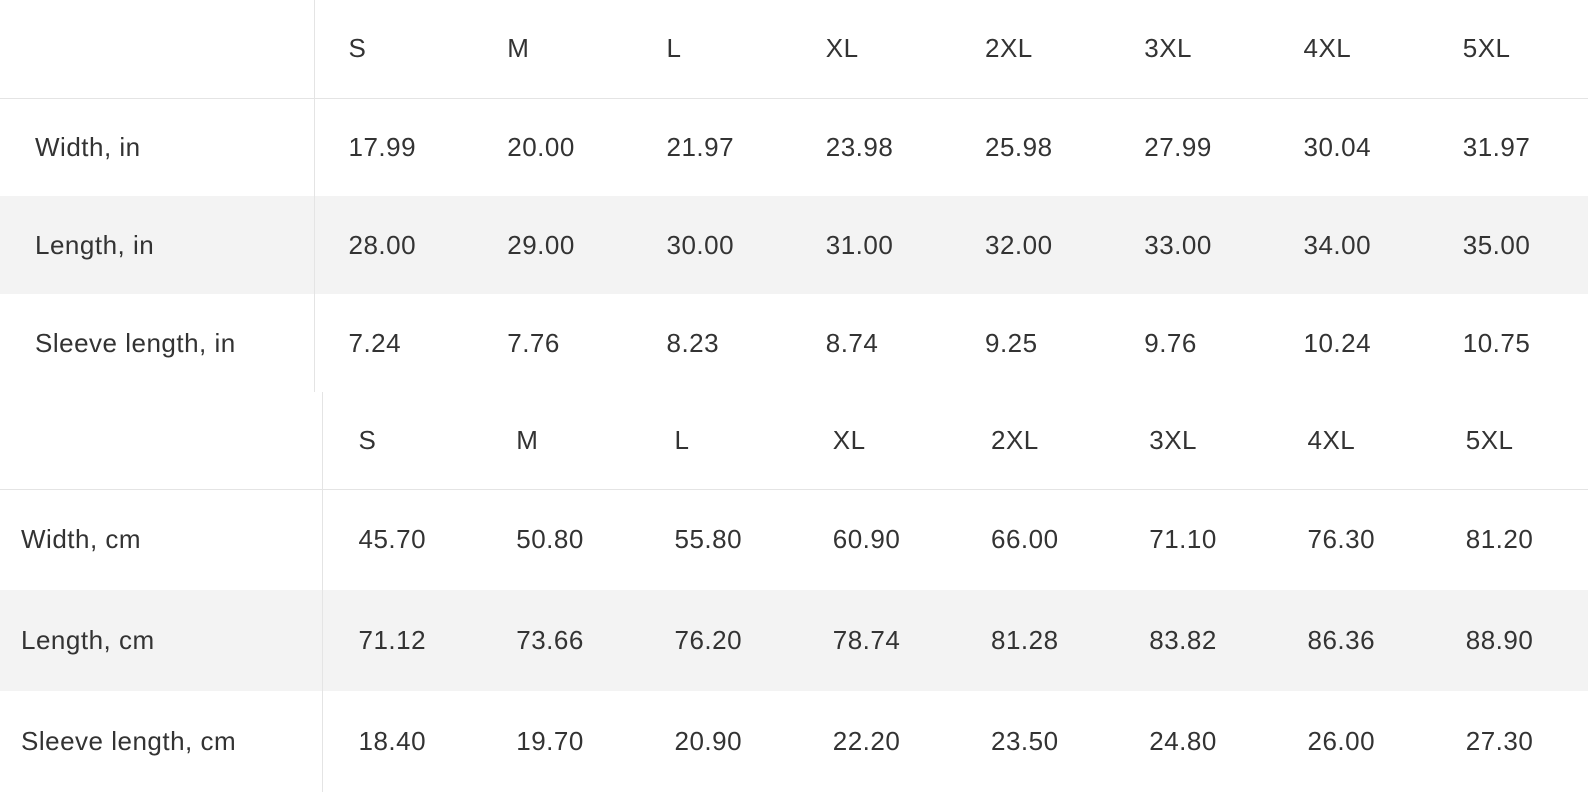 The image size is (1588, 799). Describe the element at coordinates (852, 342) in the screenshot. I see `table-cell: 8.74` at that location.